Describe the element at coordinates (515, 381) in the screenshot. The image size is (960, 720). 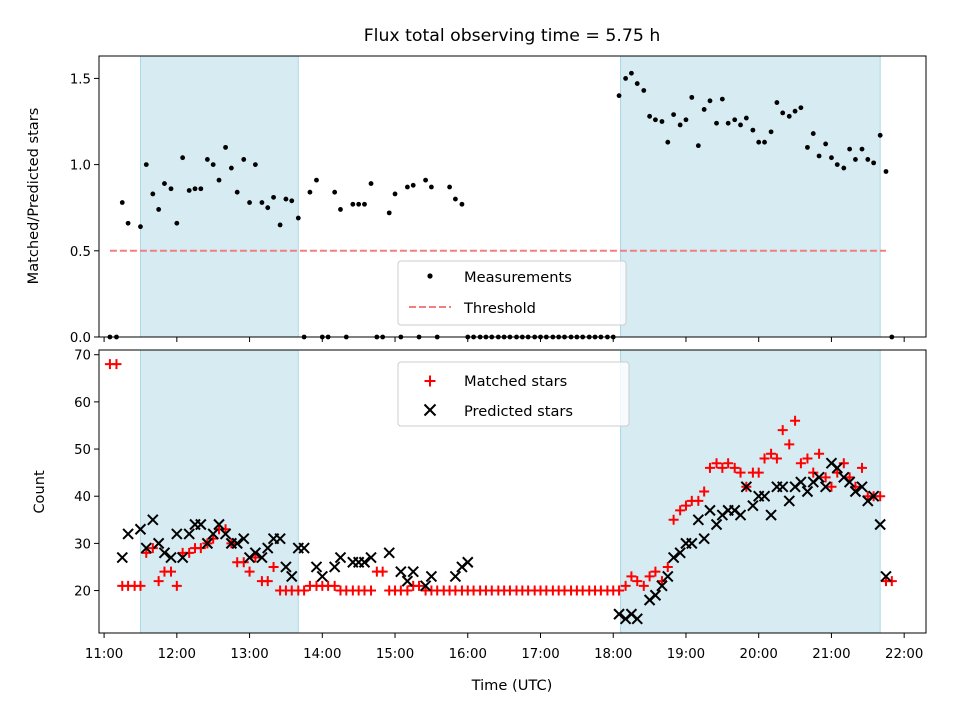
I see `legend-label-matched-stars: Matched stars` at that location.